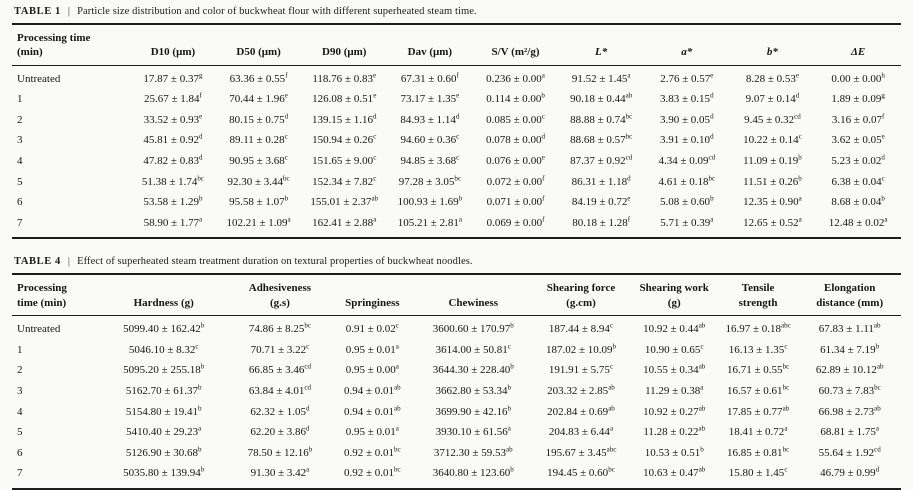 The image size is (913, 490). Describe the element at coordinates (344, 119) in the screenshot. I see `table-cell: 139.15 ± 1.16d` at that location.